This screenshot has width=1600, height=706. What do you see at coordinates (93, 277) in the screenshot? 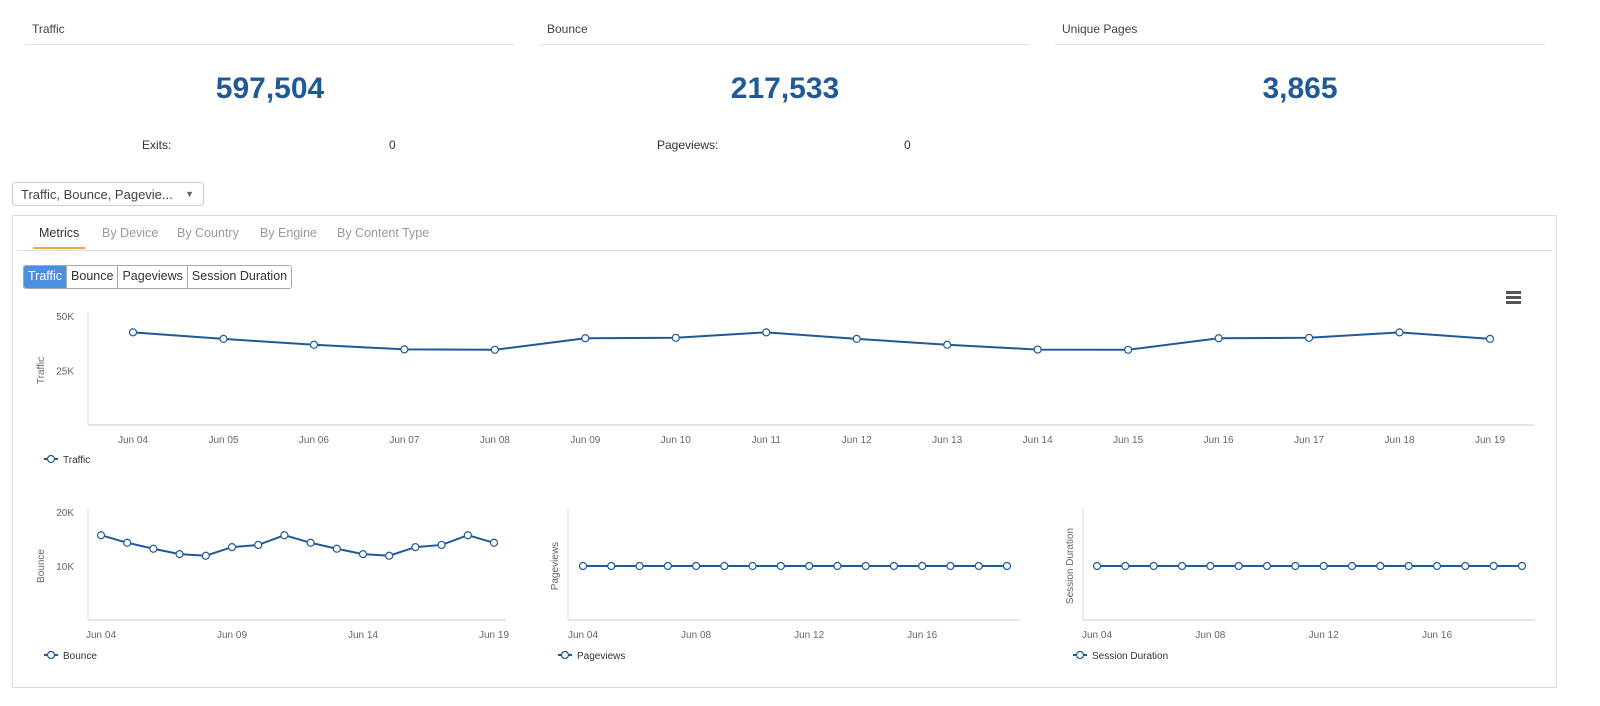
I see `metric-button-bounce: Bounce` at bounding box center [93, 277].